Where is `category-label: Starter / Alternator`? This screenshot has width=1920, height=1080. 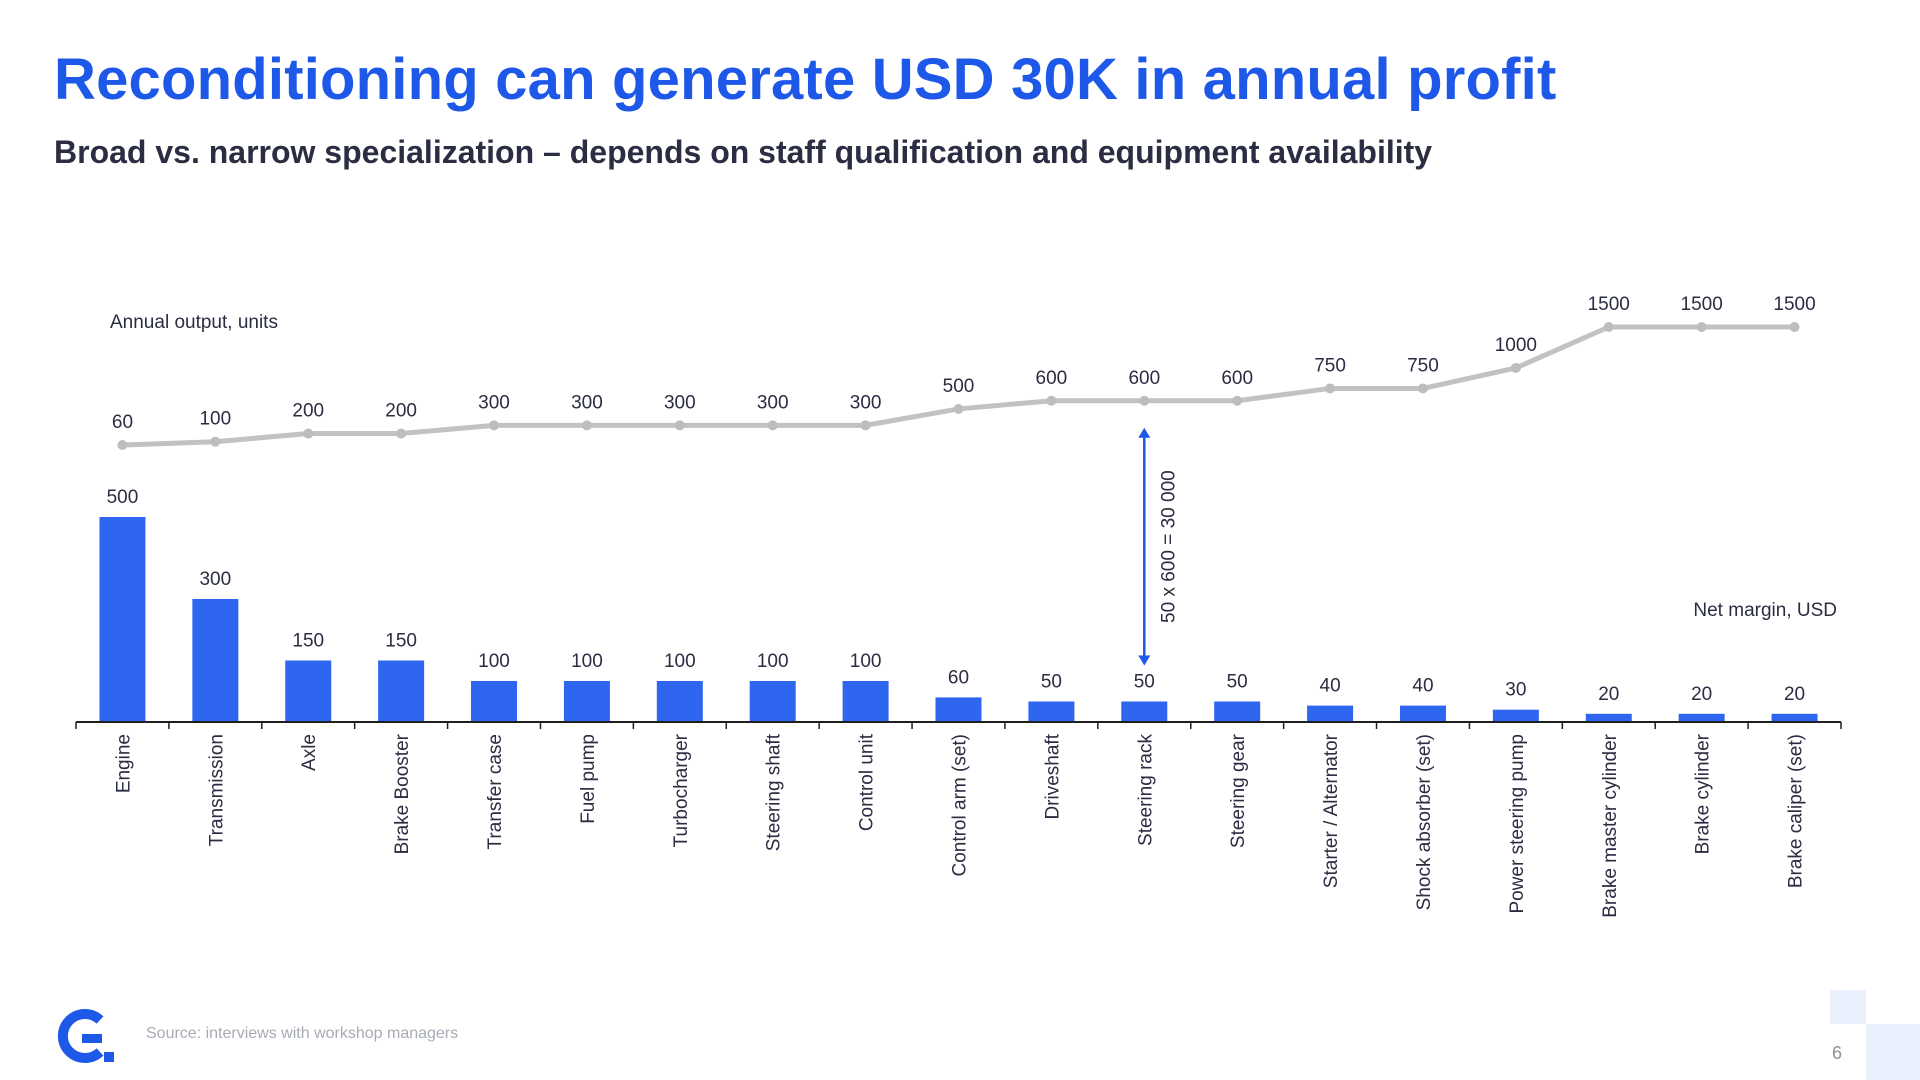 category-label: Starter / Alternator is located at coordinates (1331, 810).